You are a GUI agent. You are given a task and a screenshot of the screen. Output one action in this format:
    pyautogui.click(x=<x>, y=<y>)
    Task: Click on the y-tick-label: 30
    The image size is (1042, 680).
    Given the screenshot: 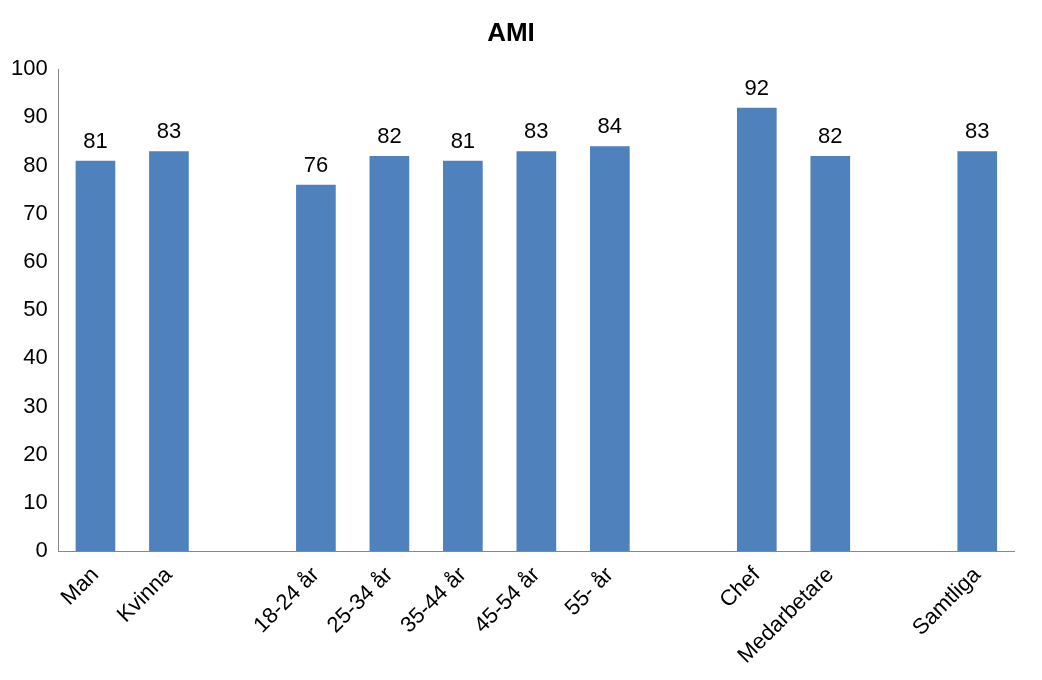 What is the action you would take?
    pyautogui.click(x=35, y=405)
    